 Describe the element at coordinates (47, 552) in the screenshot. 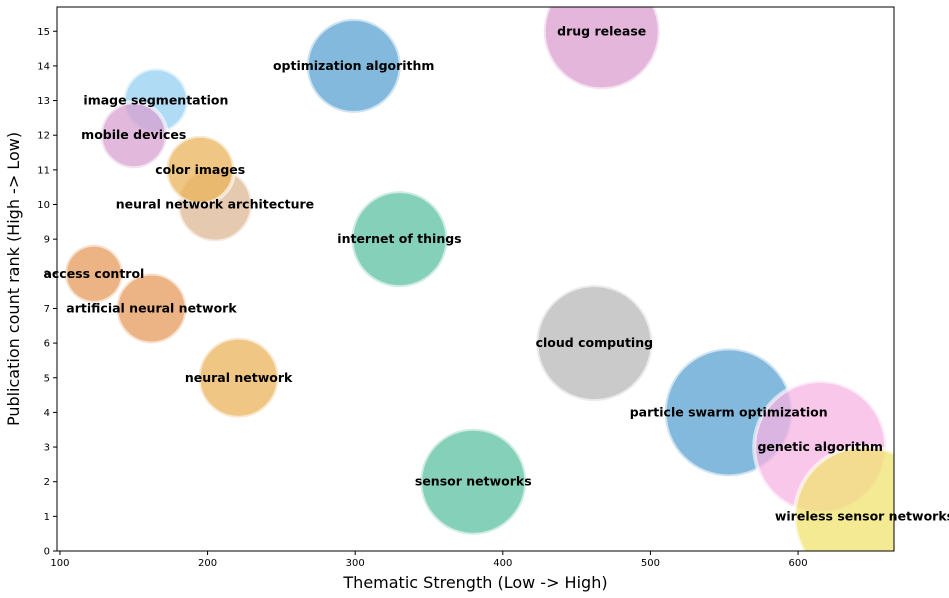

I see `y-tick-label: 0` at that location.